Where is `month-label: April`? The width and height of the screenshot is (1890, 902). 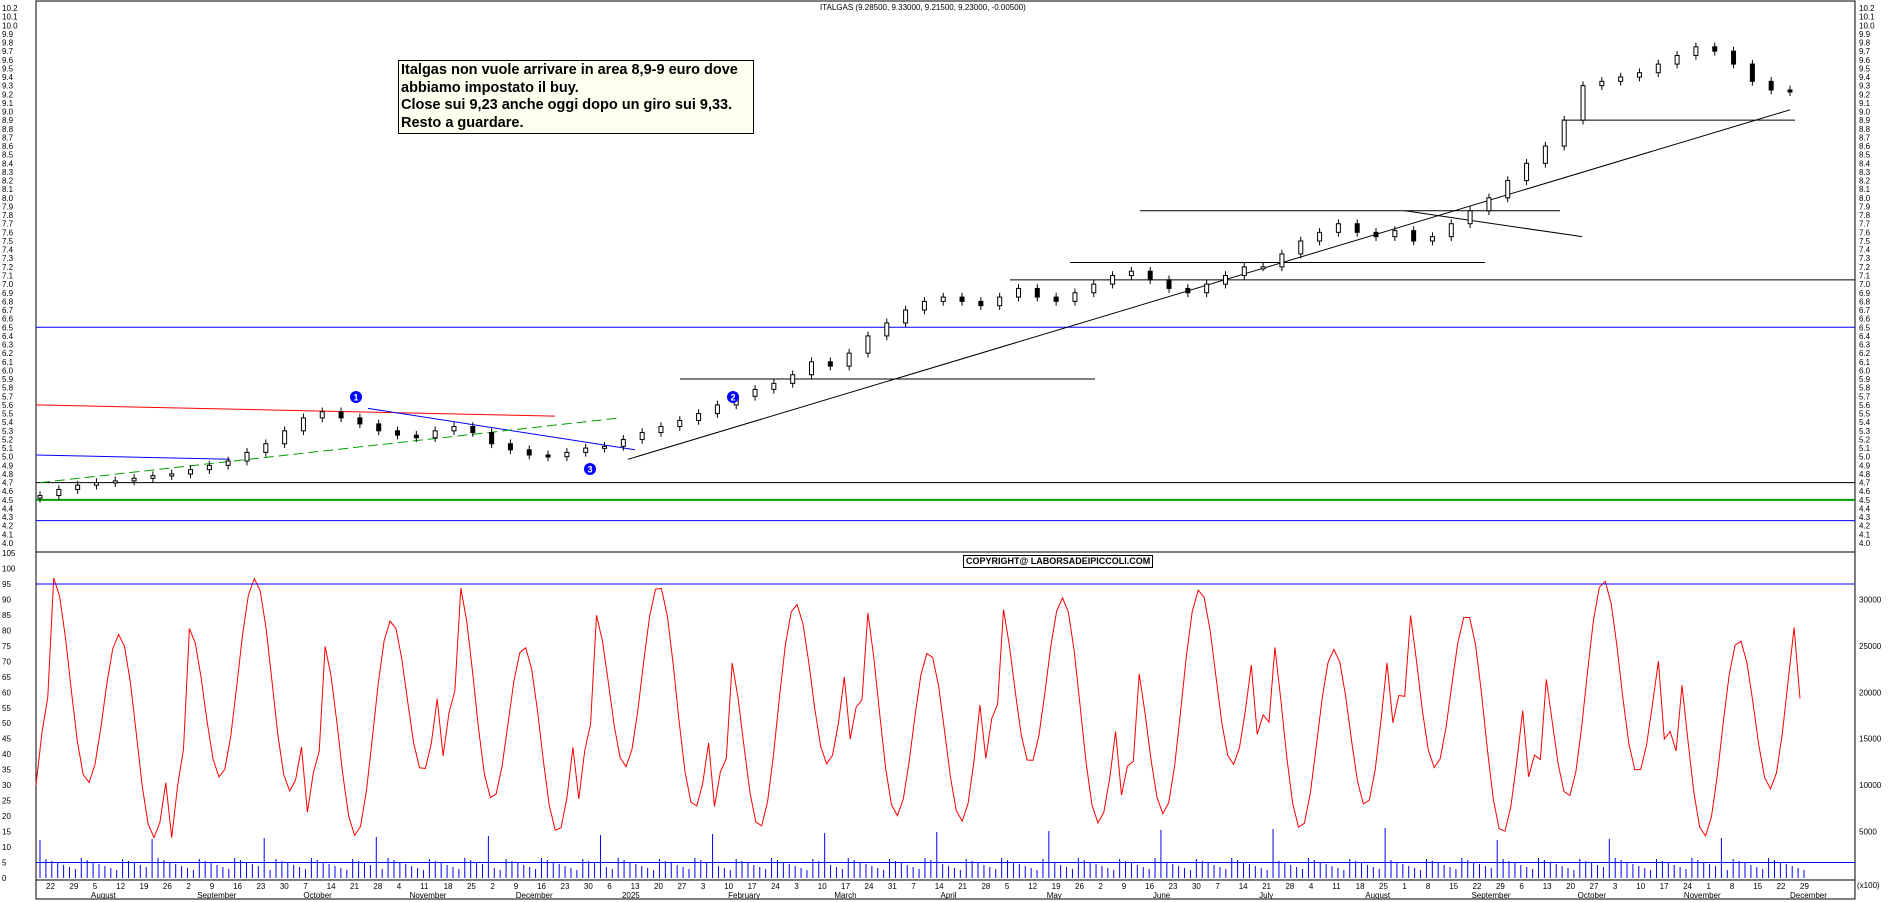 month-label: April is located at coordinates (949, 895).